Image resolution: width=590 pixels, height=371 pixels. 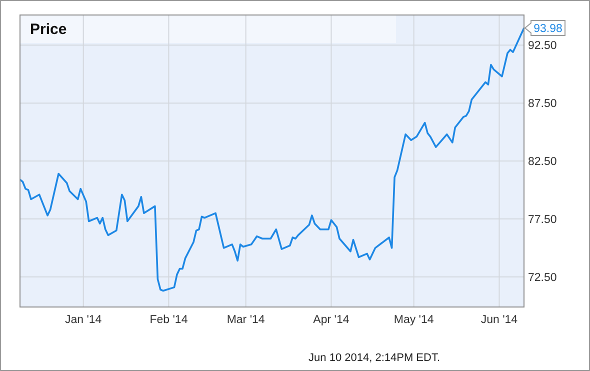 I want to click on text: Jun 10 2014, 2:14PM EDT., so click(x=374, y=358).